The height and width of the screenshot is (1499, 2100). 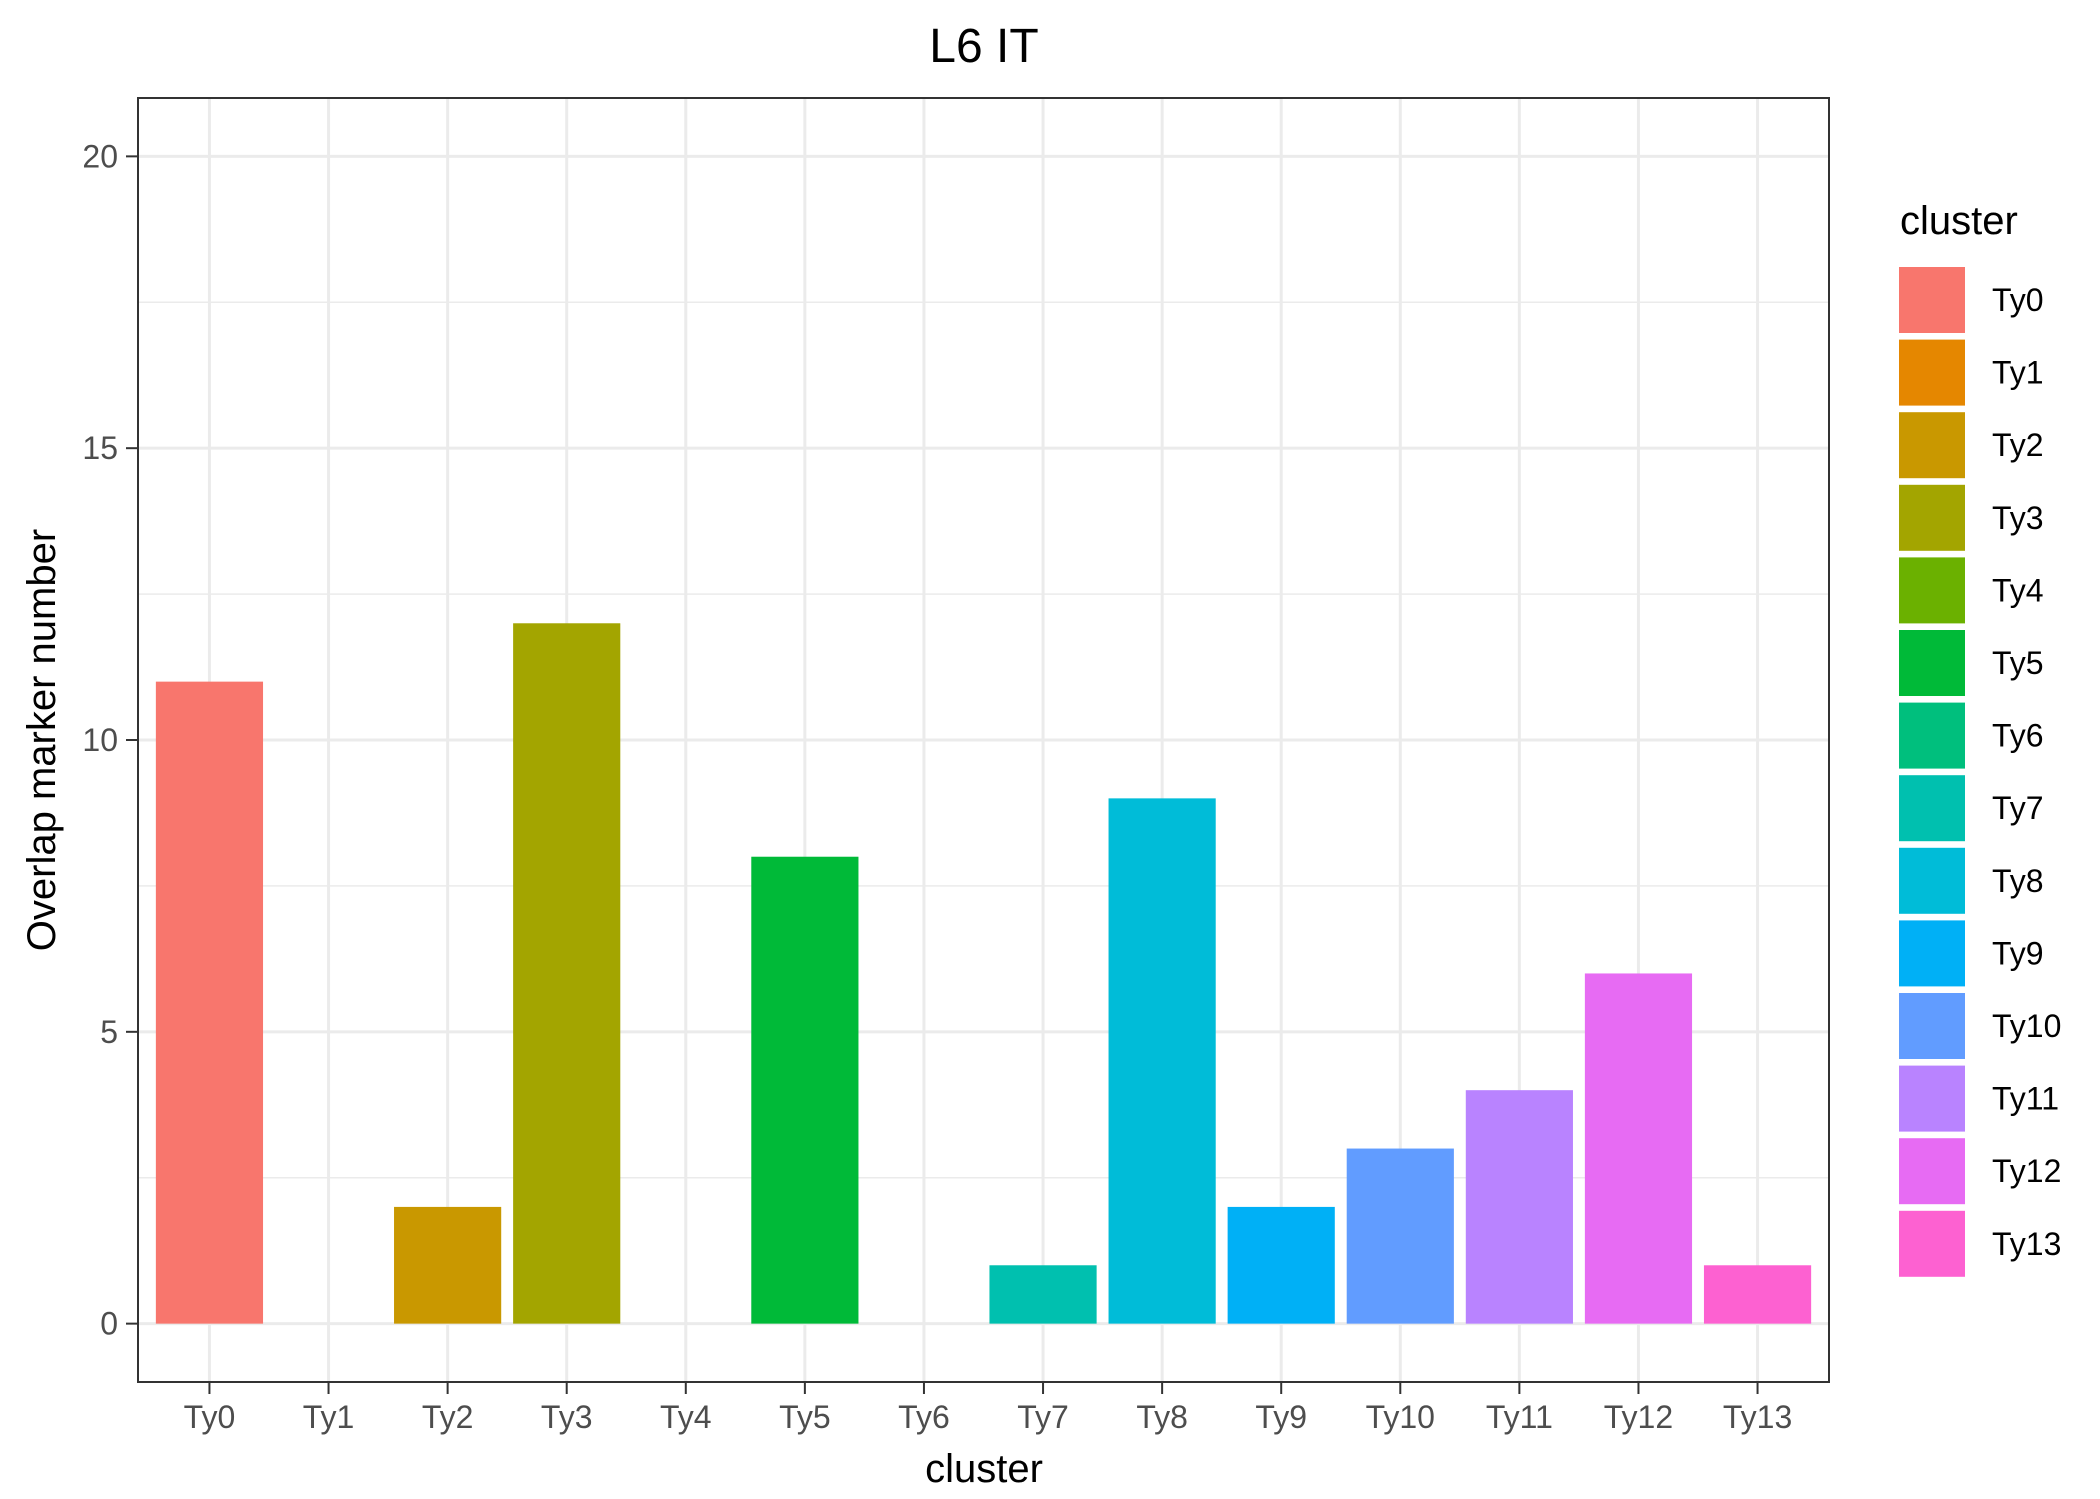 What do you see at coordinates (1400, 1417) in the screenshot?
I see `x-tick-label: Ty10` at bounding box center [1400, 1417].